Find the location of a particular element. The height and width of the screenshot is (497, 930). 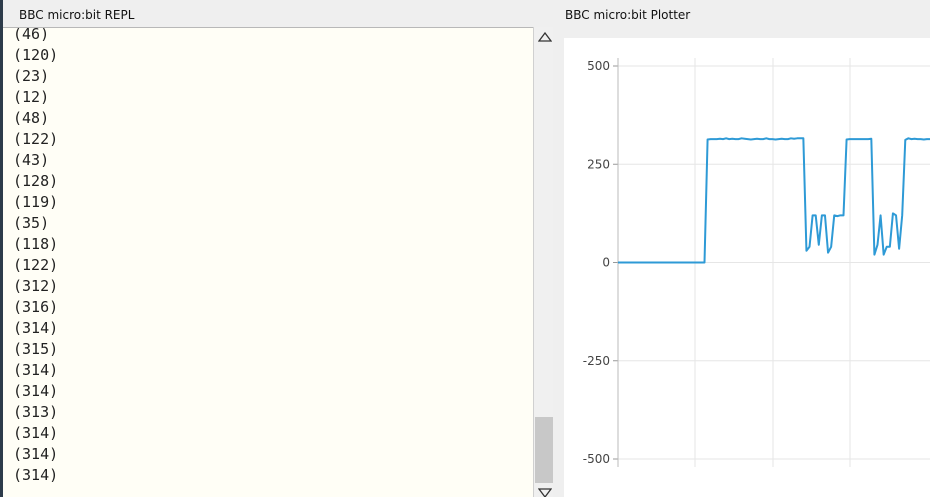

repl-line: (118) is located at coordinates (36, 244).